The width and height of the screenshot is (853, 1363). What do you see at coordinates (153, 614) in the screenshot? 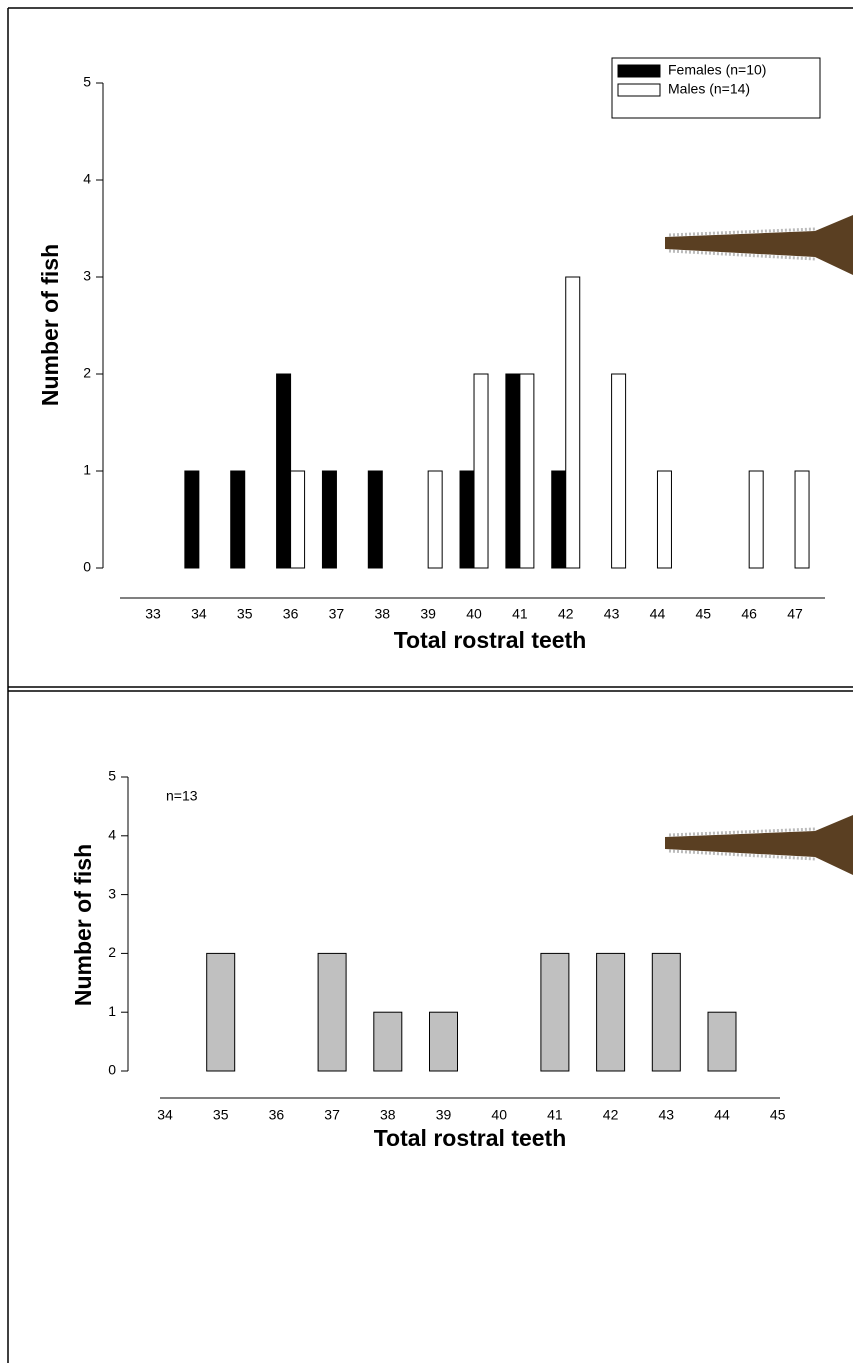
I see `x-tick-label: 33` at bounding box center [153, 614].